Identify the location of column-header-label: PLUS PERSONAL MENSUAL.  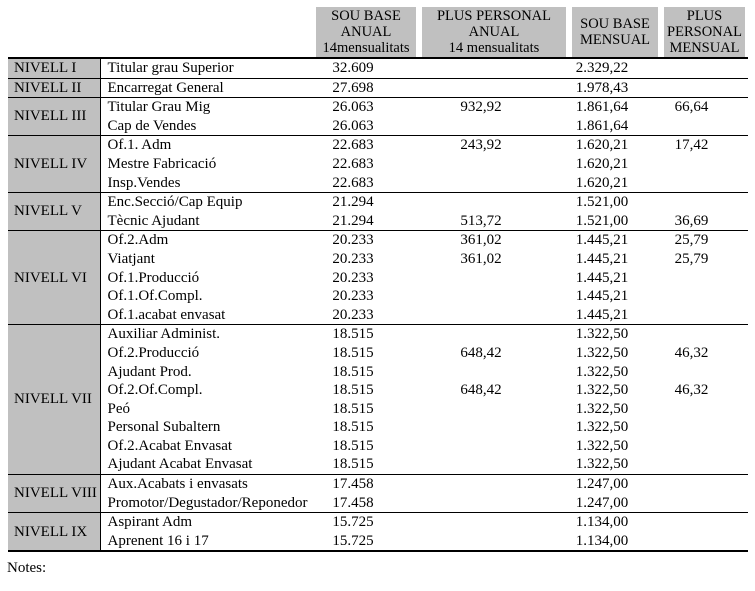
(704, 32).